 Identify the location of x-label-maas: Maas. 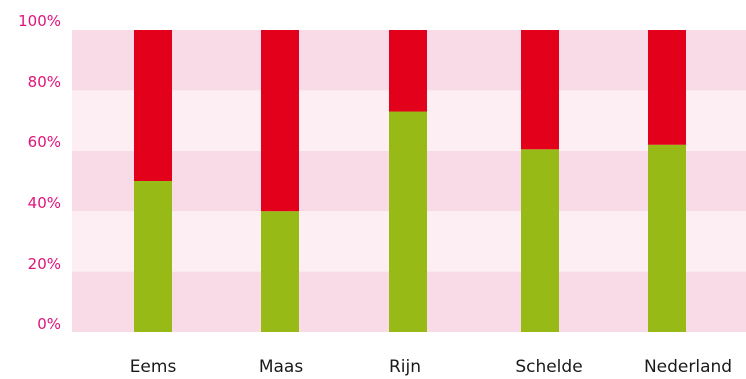
(281, 367).